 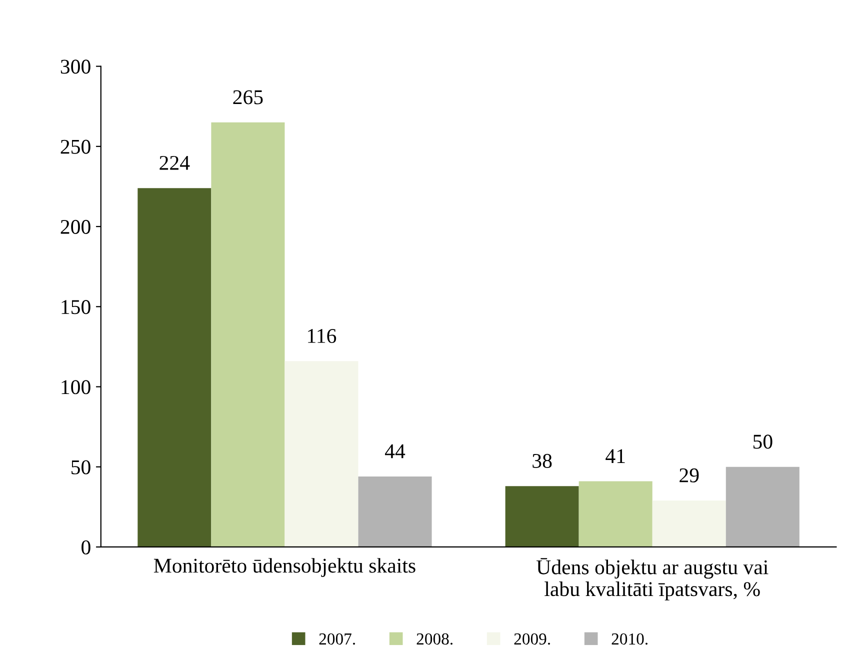 What do you see at coordinates (75, 147) in the screenshot?
I see `y-tick-label: 250` at bounding box center [75, 147].